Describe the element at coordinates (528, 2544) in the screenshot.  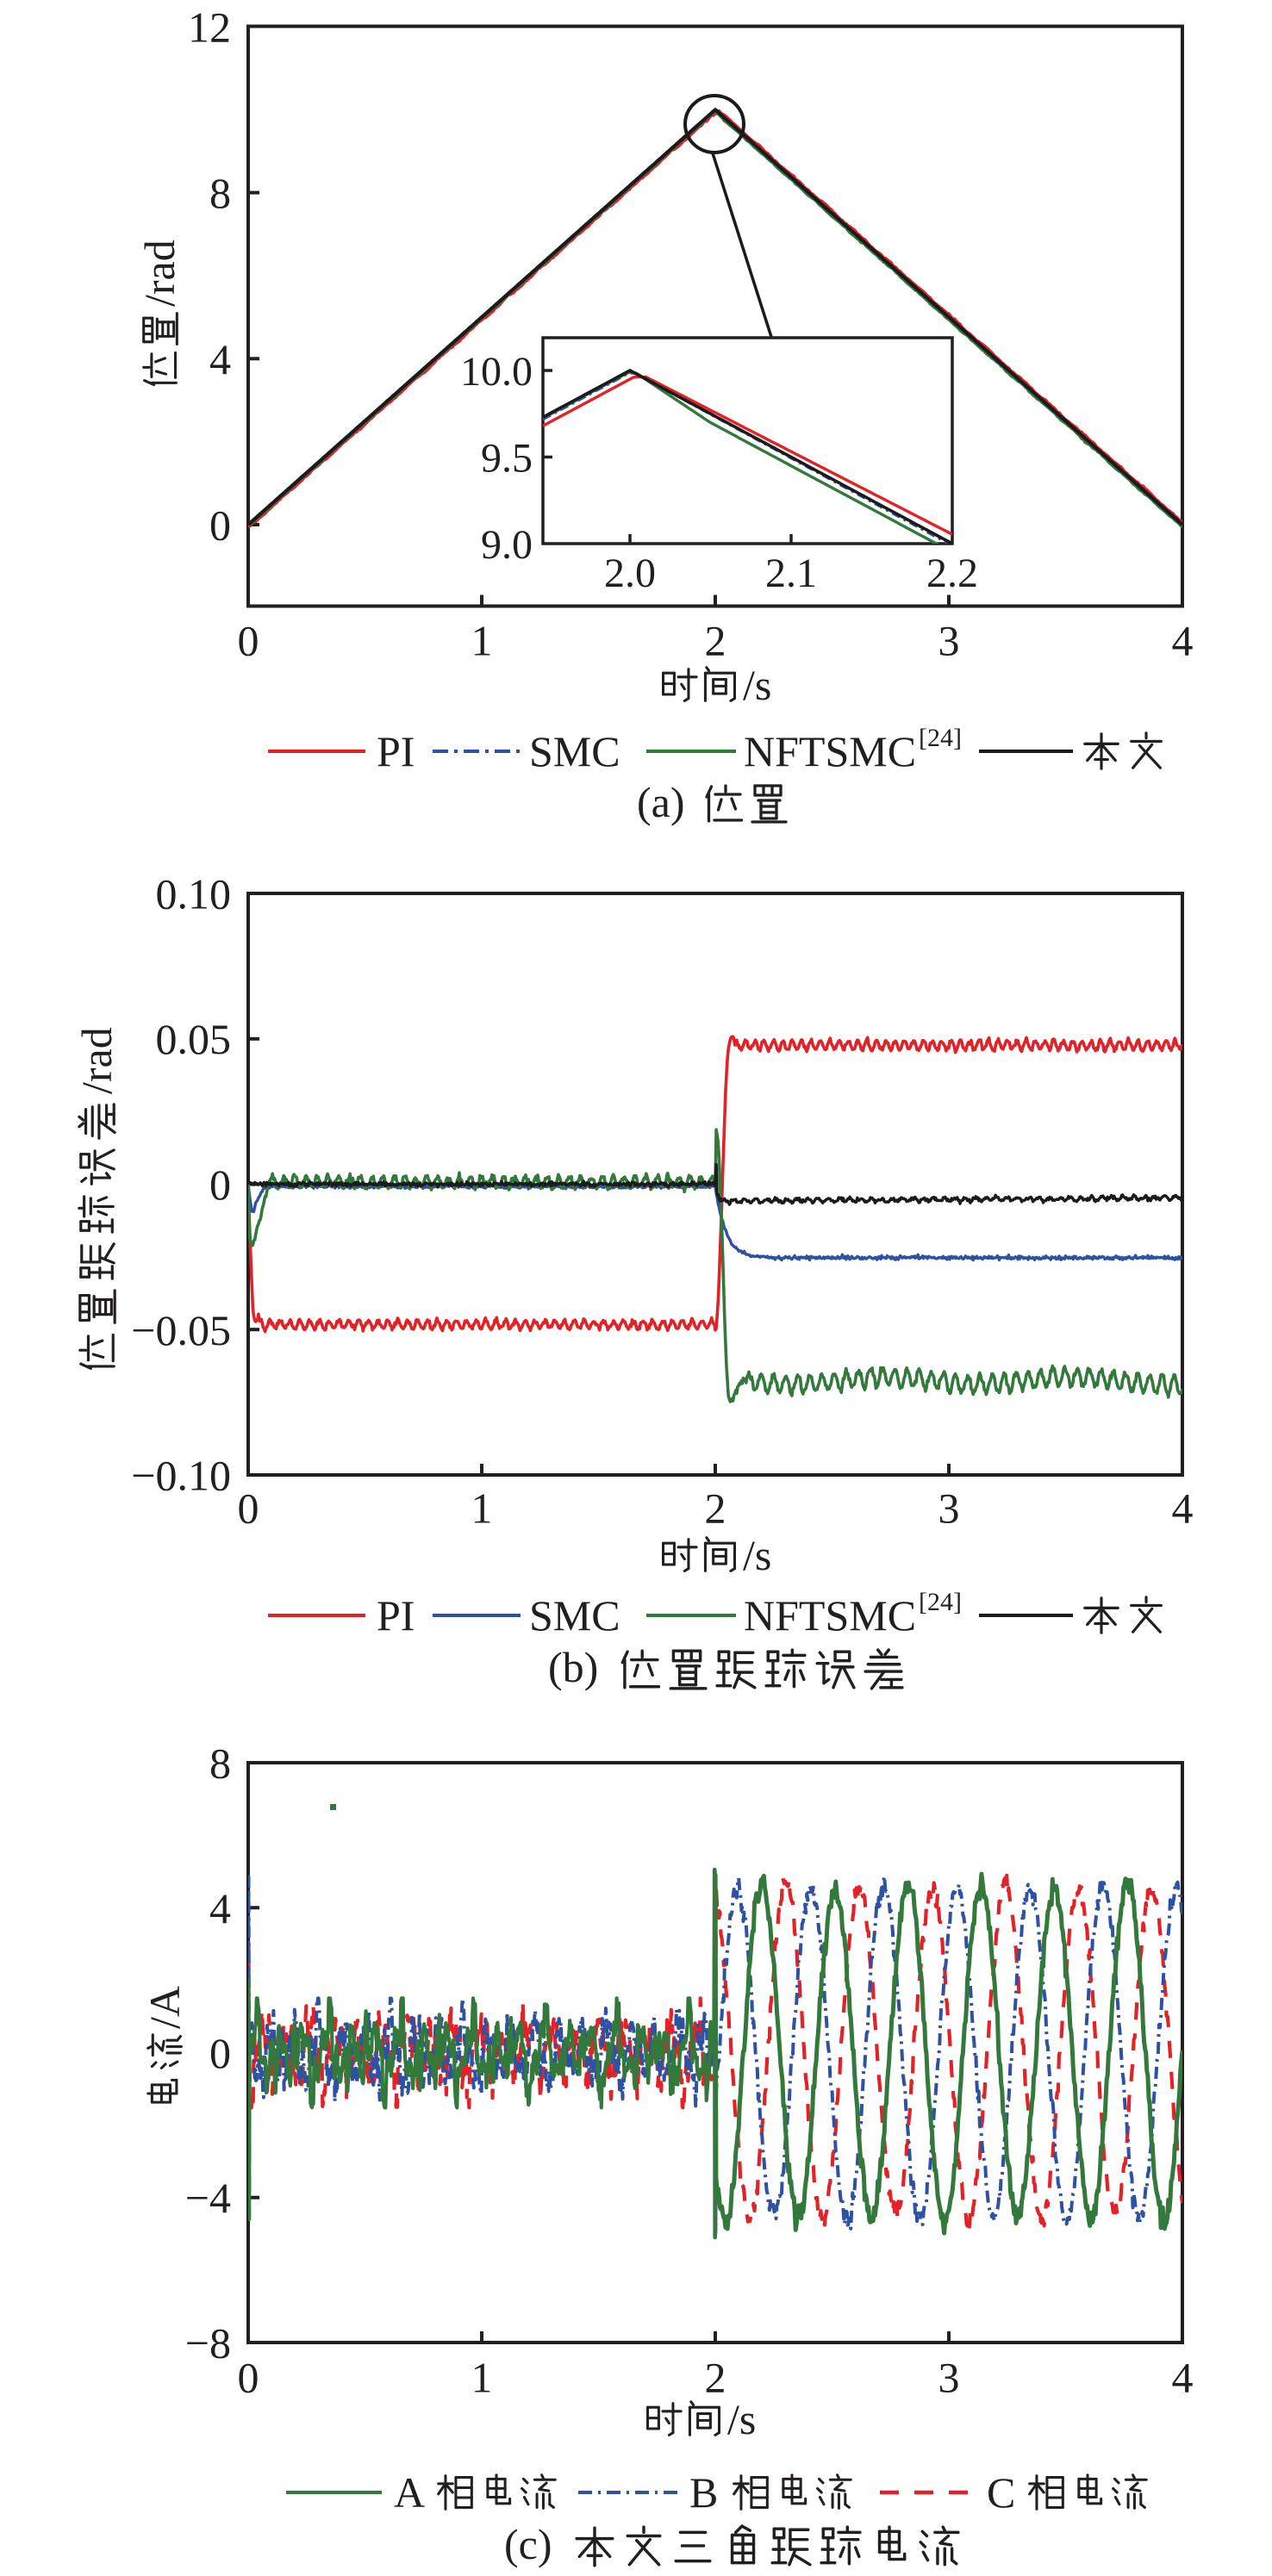
I see `svg-text: (c)` at that location.